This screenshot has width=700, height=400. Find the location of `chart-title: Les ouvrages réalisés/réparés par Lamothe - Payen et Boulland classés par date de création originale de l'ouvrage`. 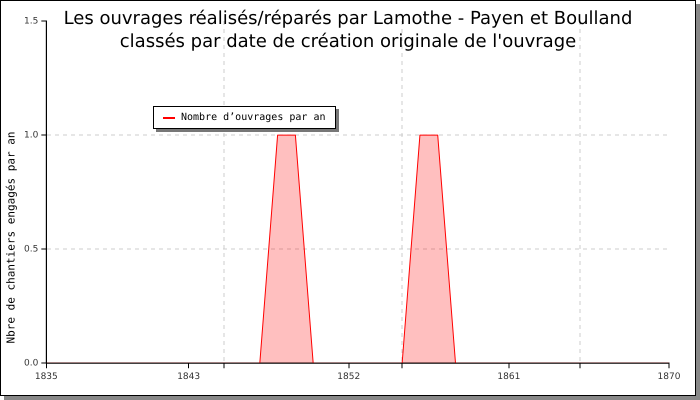

chart-title: Les ouvrages réalisés/réparés par Lamothe - Payen et Boulland classés par date de création originale de l'ouvrage is located at coordinates (348, 30).